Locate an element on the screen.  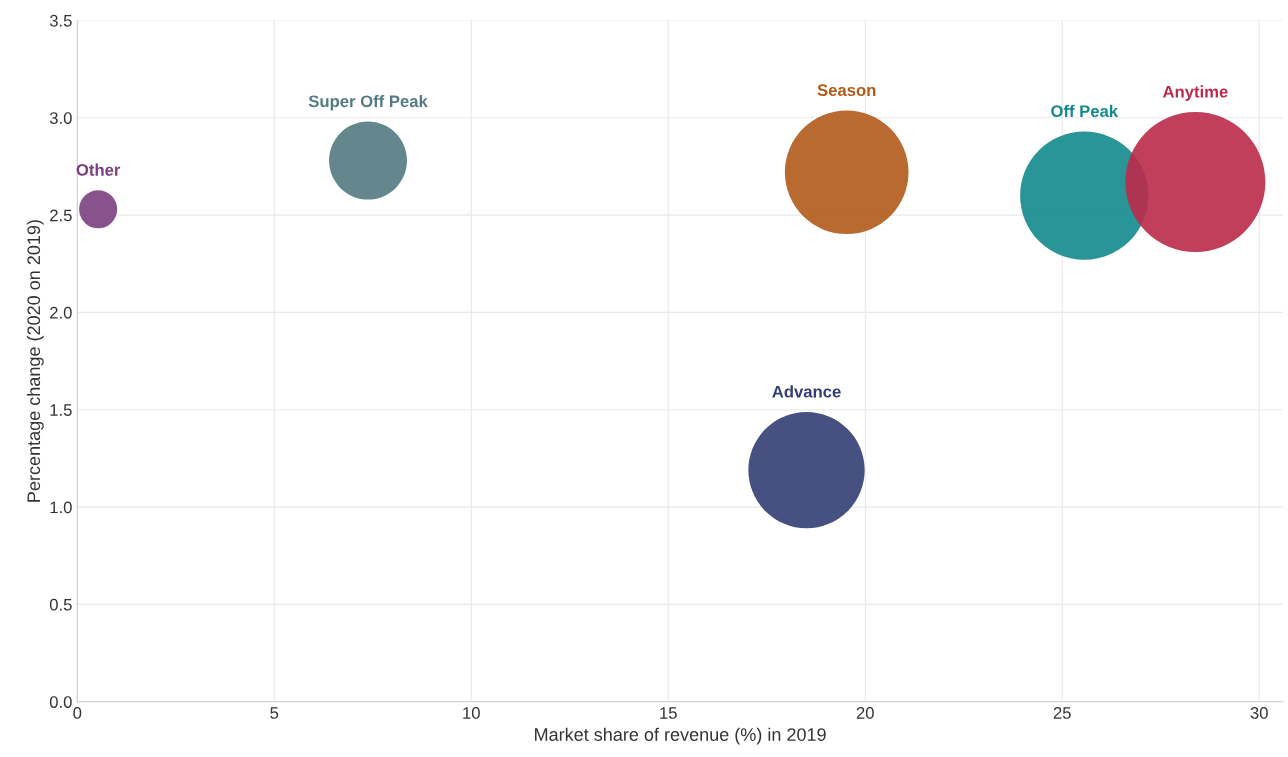
series-label: Season is located at coordinates (846, 90).